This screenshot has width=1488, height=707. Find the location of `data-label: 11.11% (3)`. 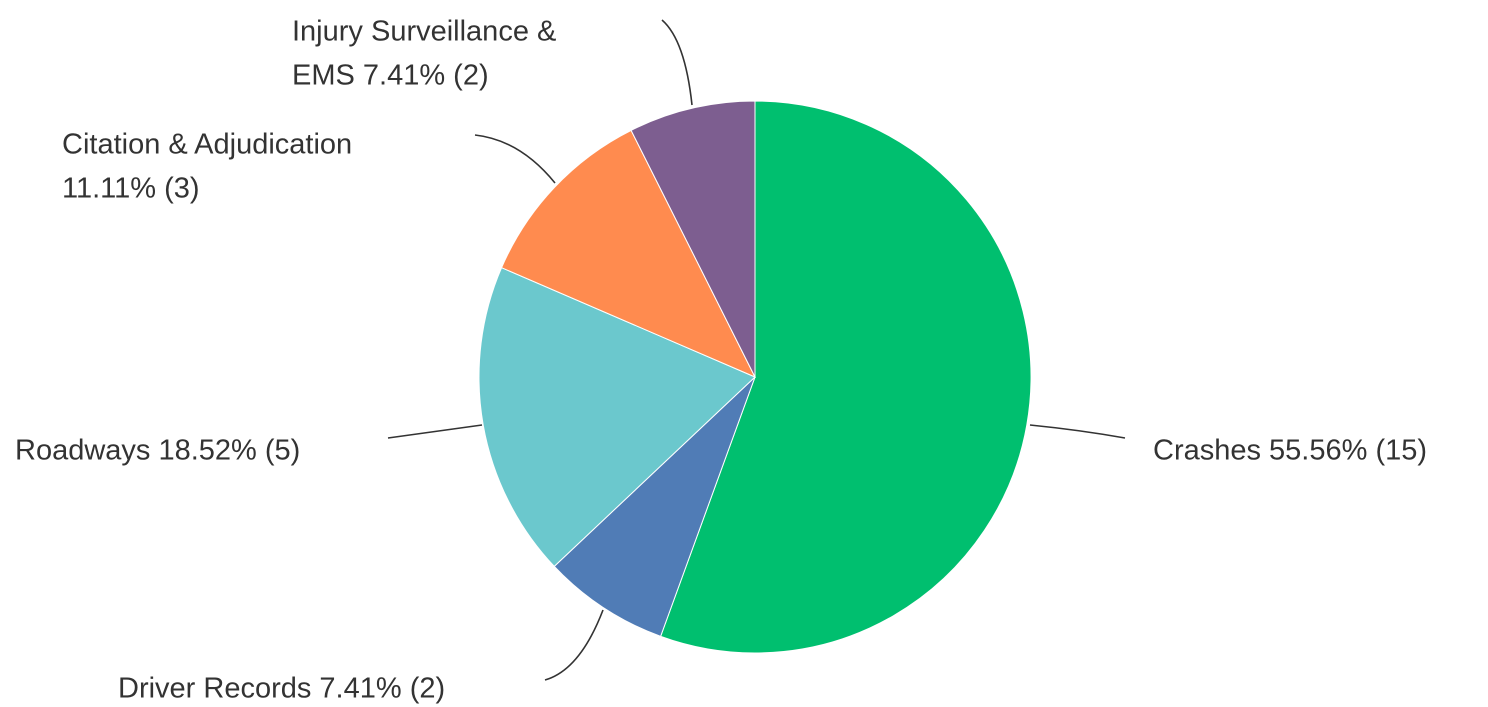

data-label: 11.11% (3) is located at coordinates (131, 189).